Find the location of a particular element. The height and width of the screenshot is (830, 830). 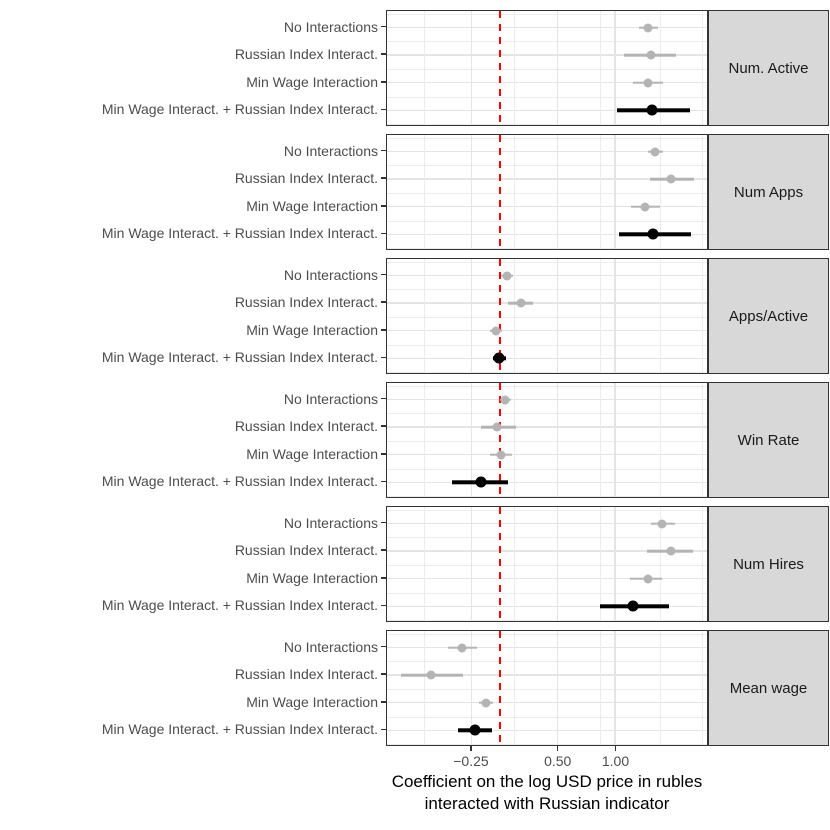

facet-strip: Win Rate is located at coordinates (768, 440).